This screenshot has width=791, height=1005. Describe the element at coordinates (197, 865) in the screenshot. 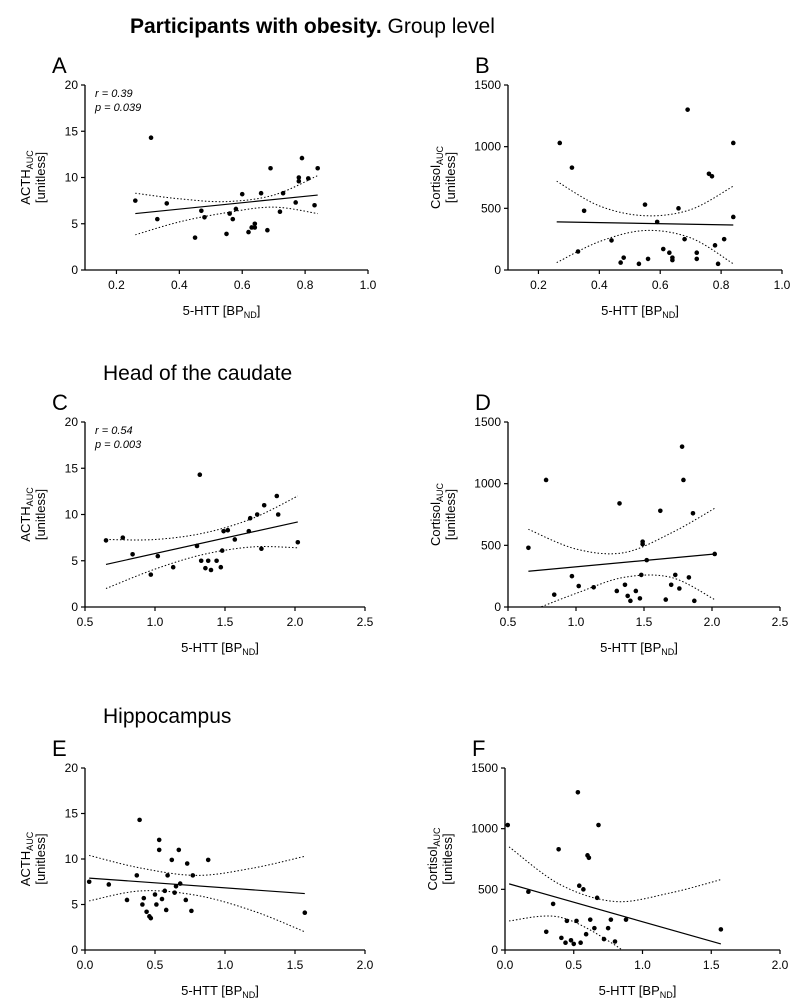

I see `ci-upper-band` at that location.